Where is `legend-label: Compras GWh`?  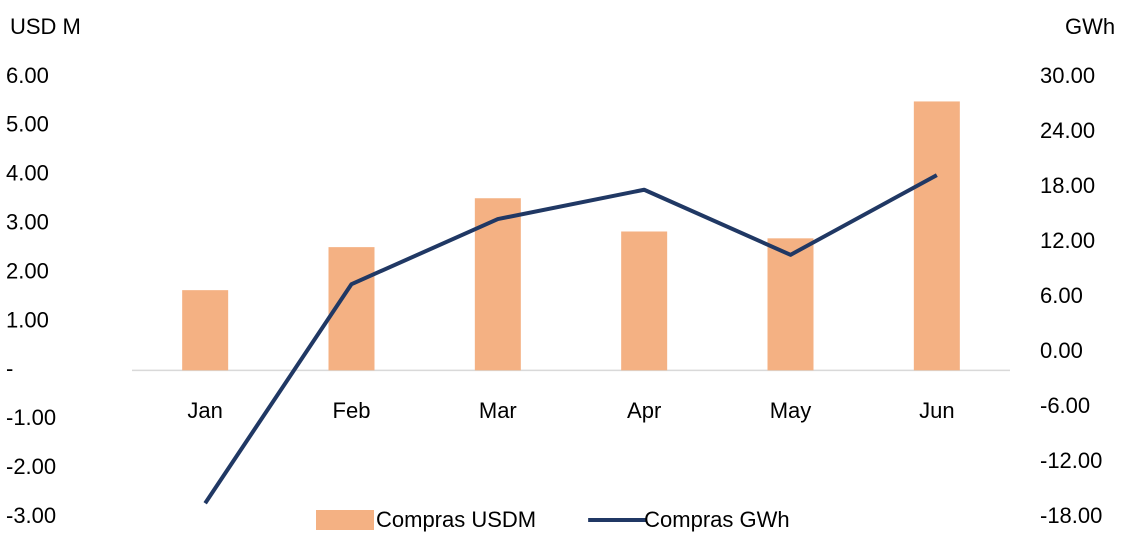
legend-label: Compras GWh is located at coordinates (716, 519).